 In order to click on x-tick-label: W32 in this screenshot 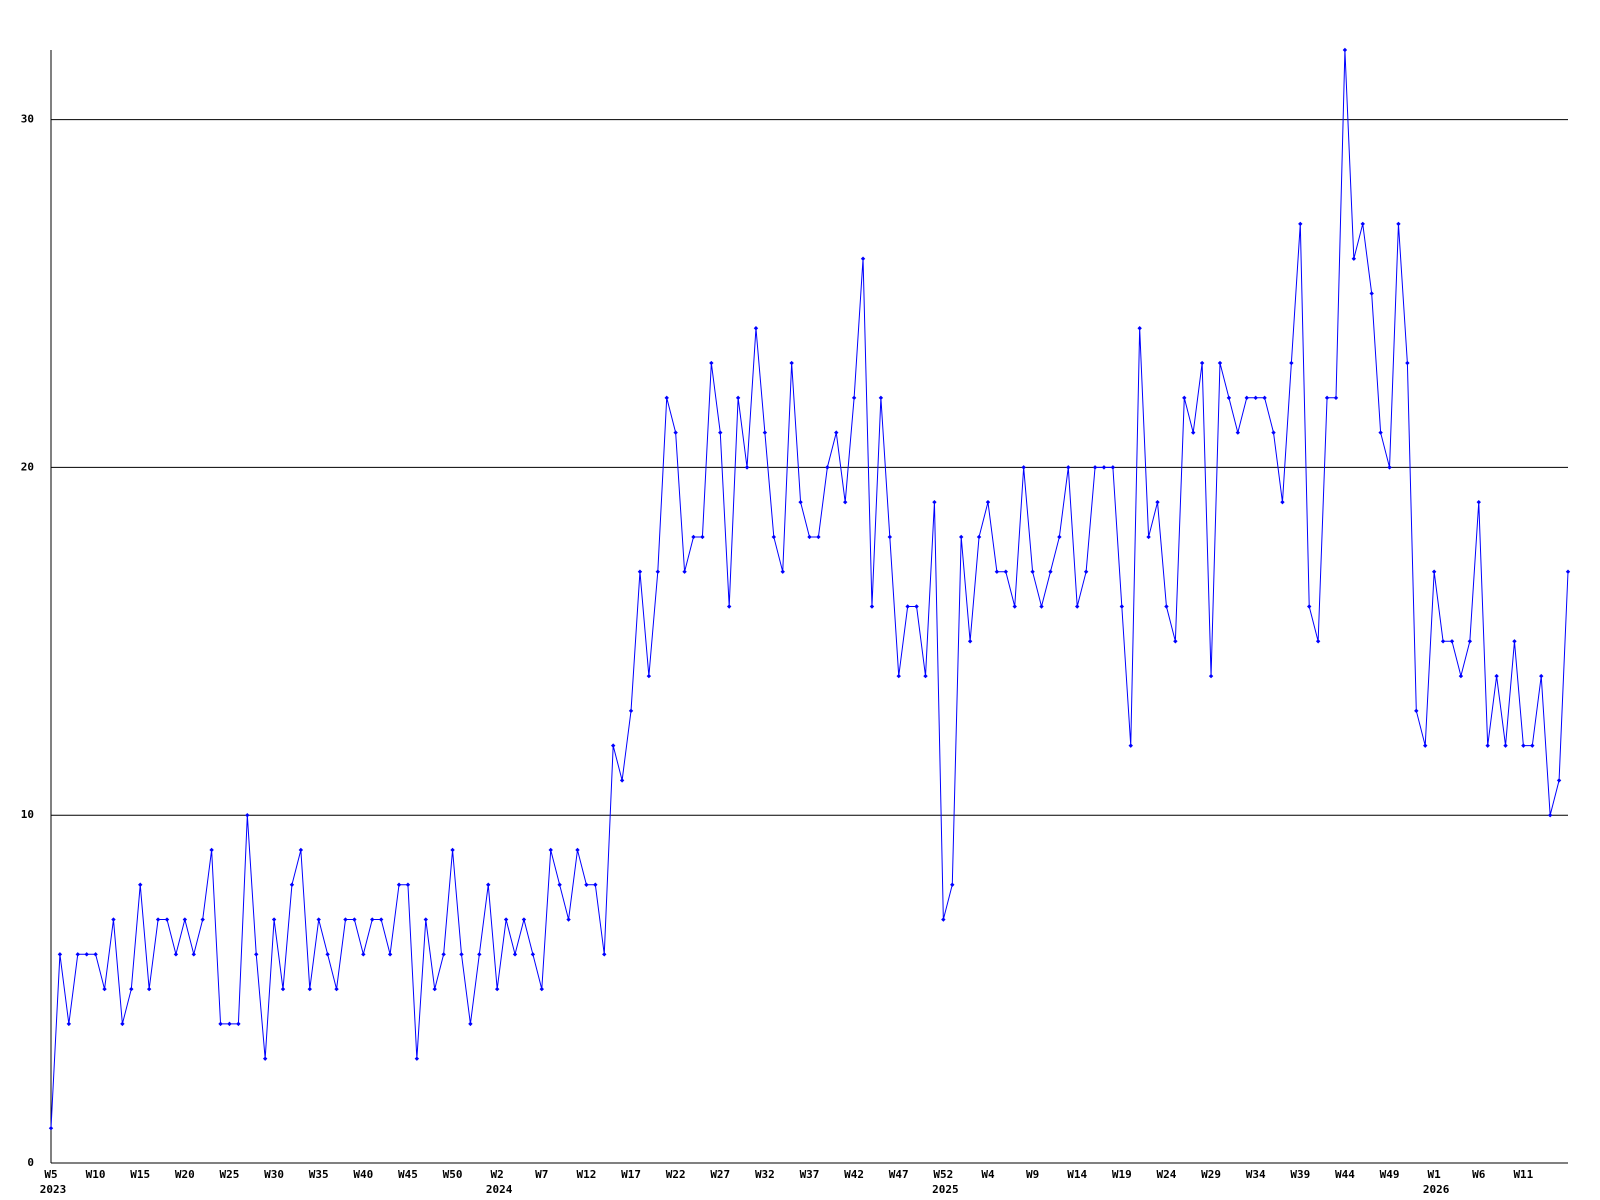, I will do `click(765, 1174)`.